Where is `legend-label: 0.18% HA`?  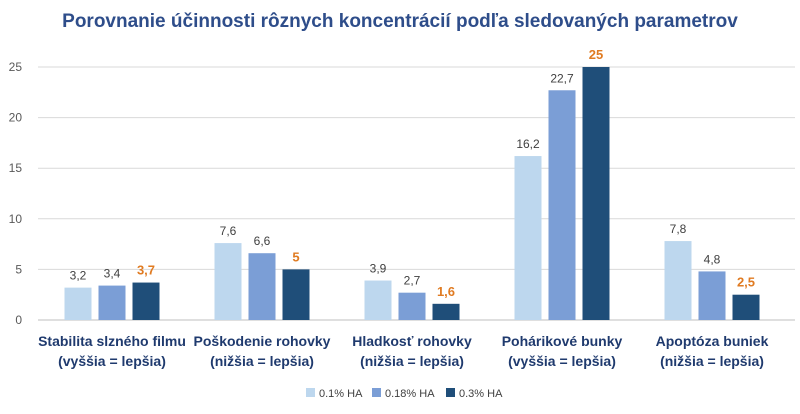
legend-label: 0.18% HA is located at coordinates (410, 394).